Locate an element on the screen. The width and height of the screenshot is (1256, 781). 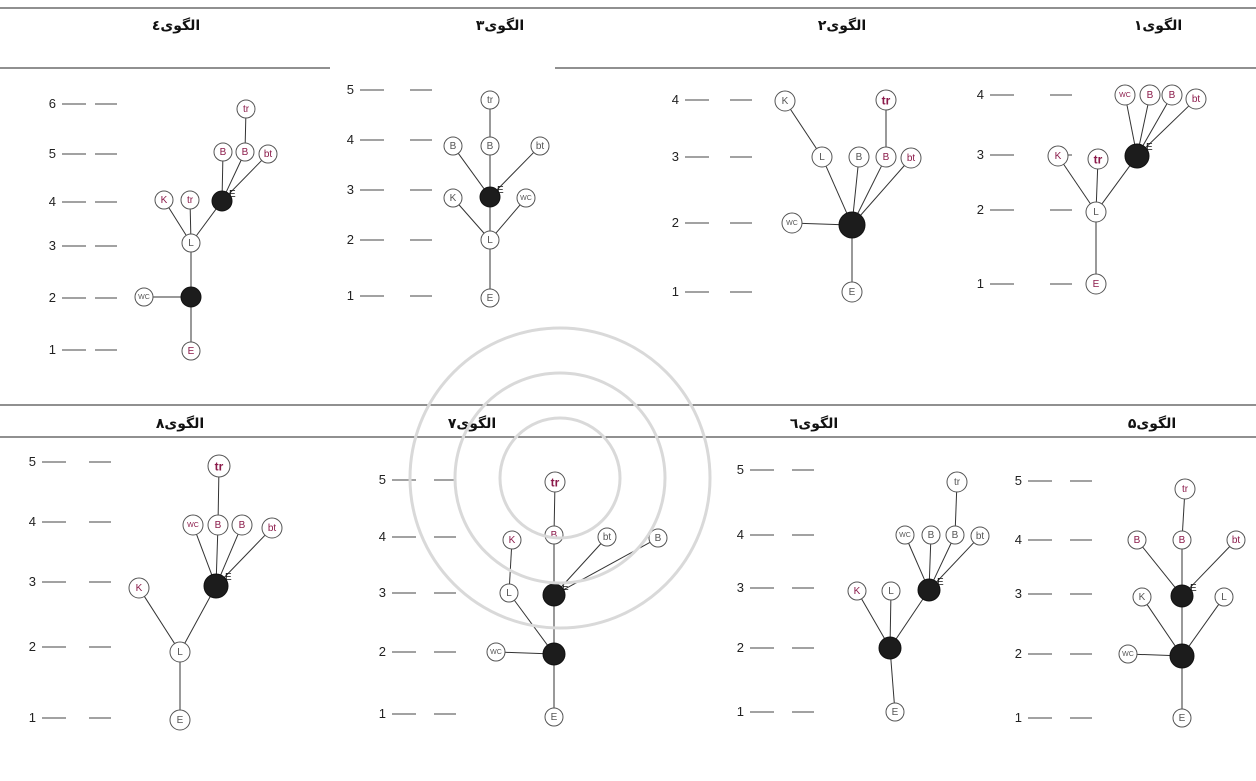
hub-node is located at coordinates (852, 225).